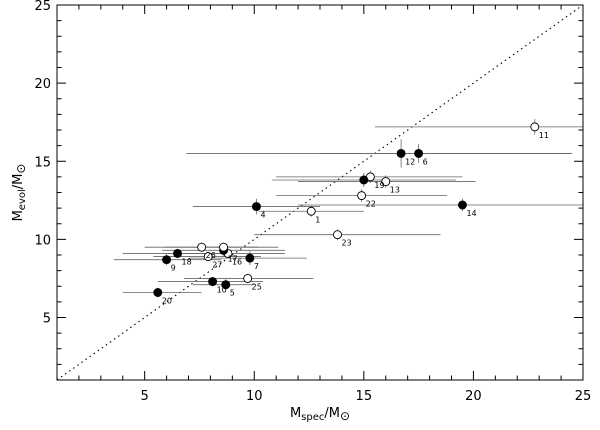  I want to click on y-tick-label: 15, so click(42, 162).